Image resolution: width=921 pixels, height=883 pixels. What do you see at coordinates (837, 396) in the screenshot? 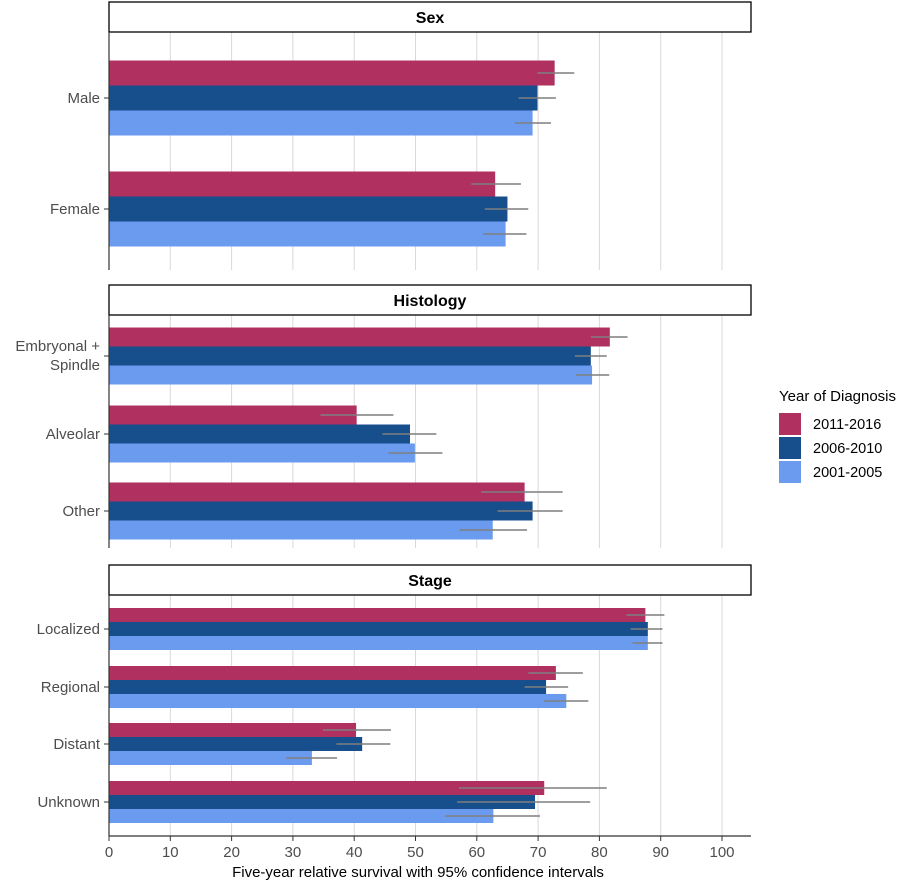
I see `legend-title: Year of Diagnosis` at bounding box center [837, 396].